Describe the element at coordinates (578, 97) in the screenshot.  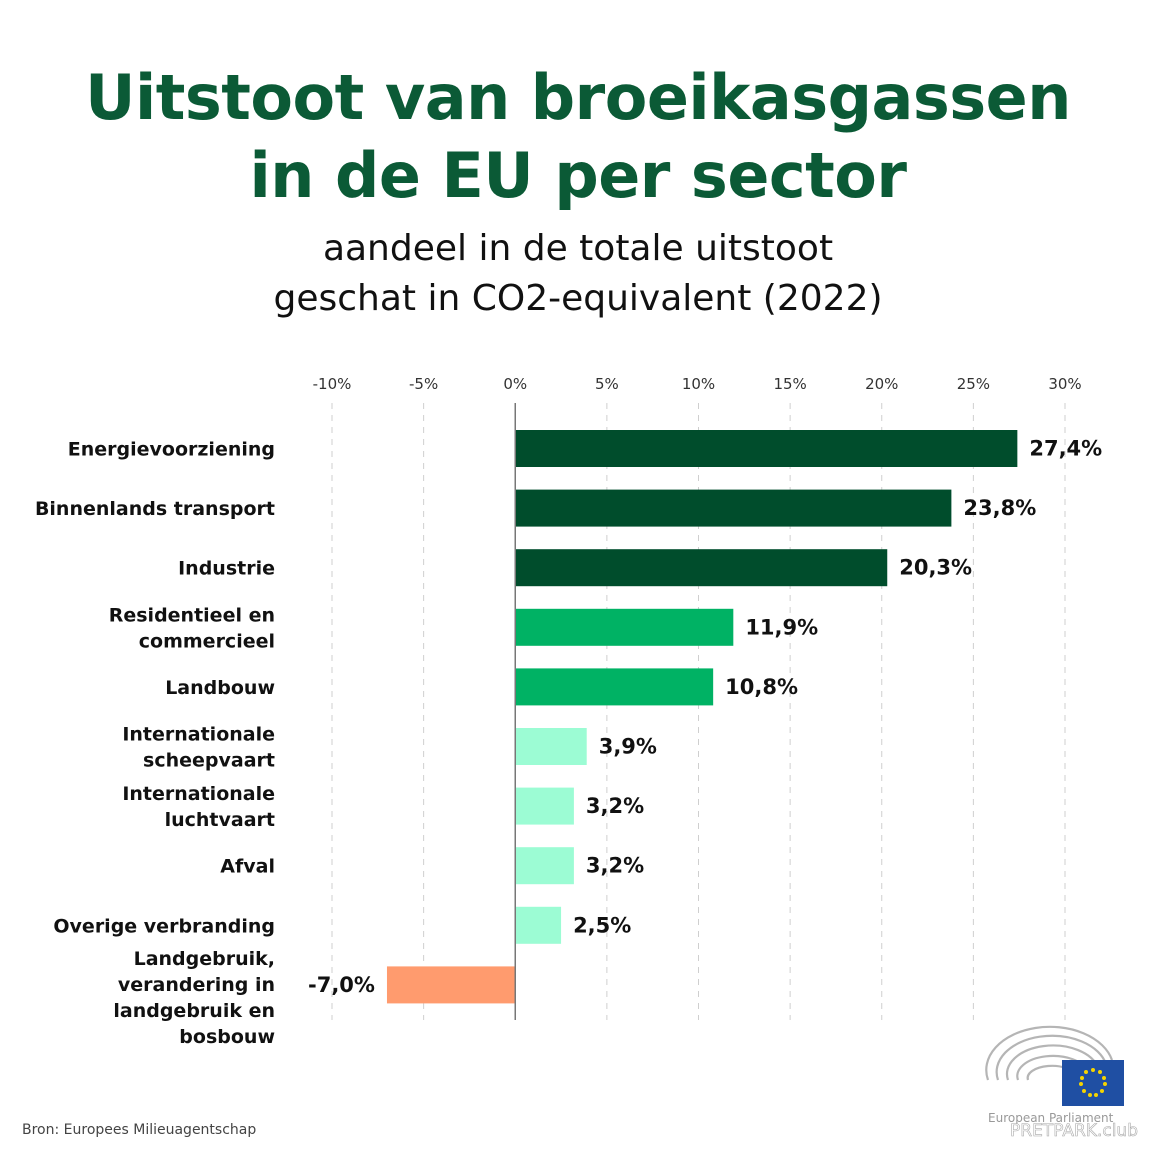
I see `chart-title-line-1: Uitstoot van broeikasgassen` at that location.